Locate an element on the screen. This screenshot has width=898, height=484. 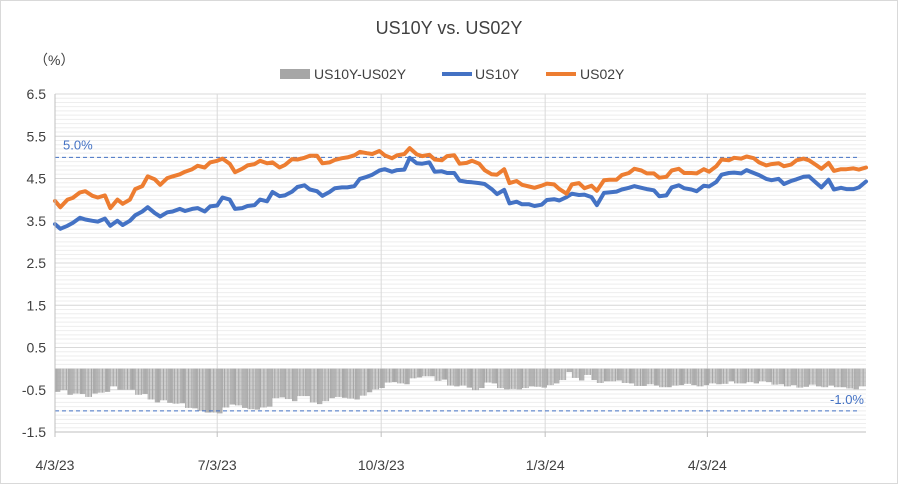
y-tick-label: 5.5 is located at coordinates (37, 136).